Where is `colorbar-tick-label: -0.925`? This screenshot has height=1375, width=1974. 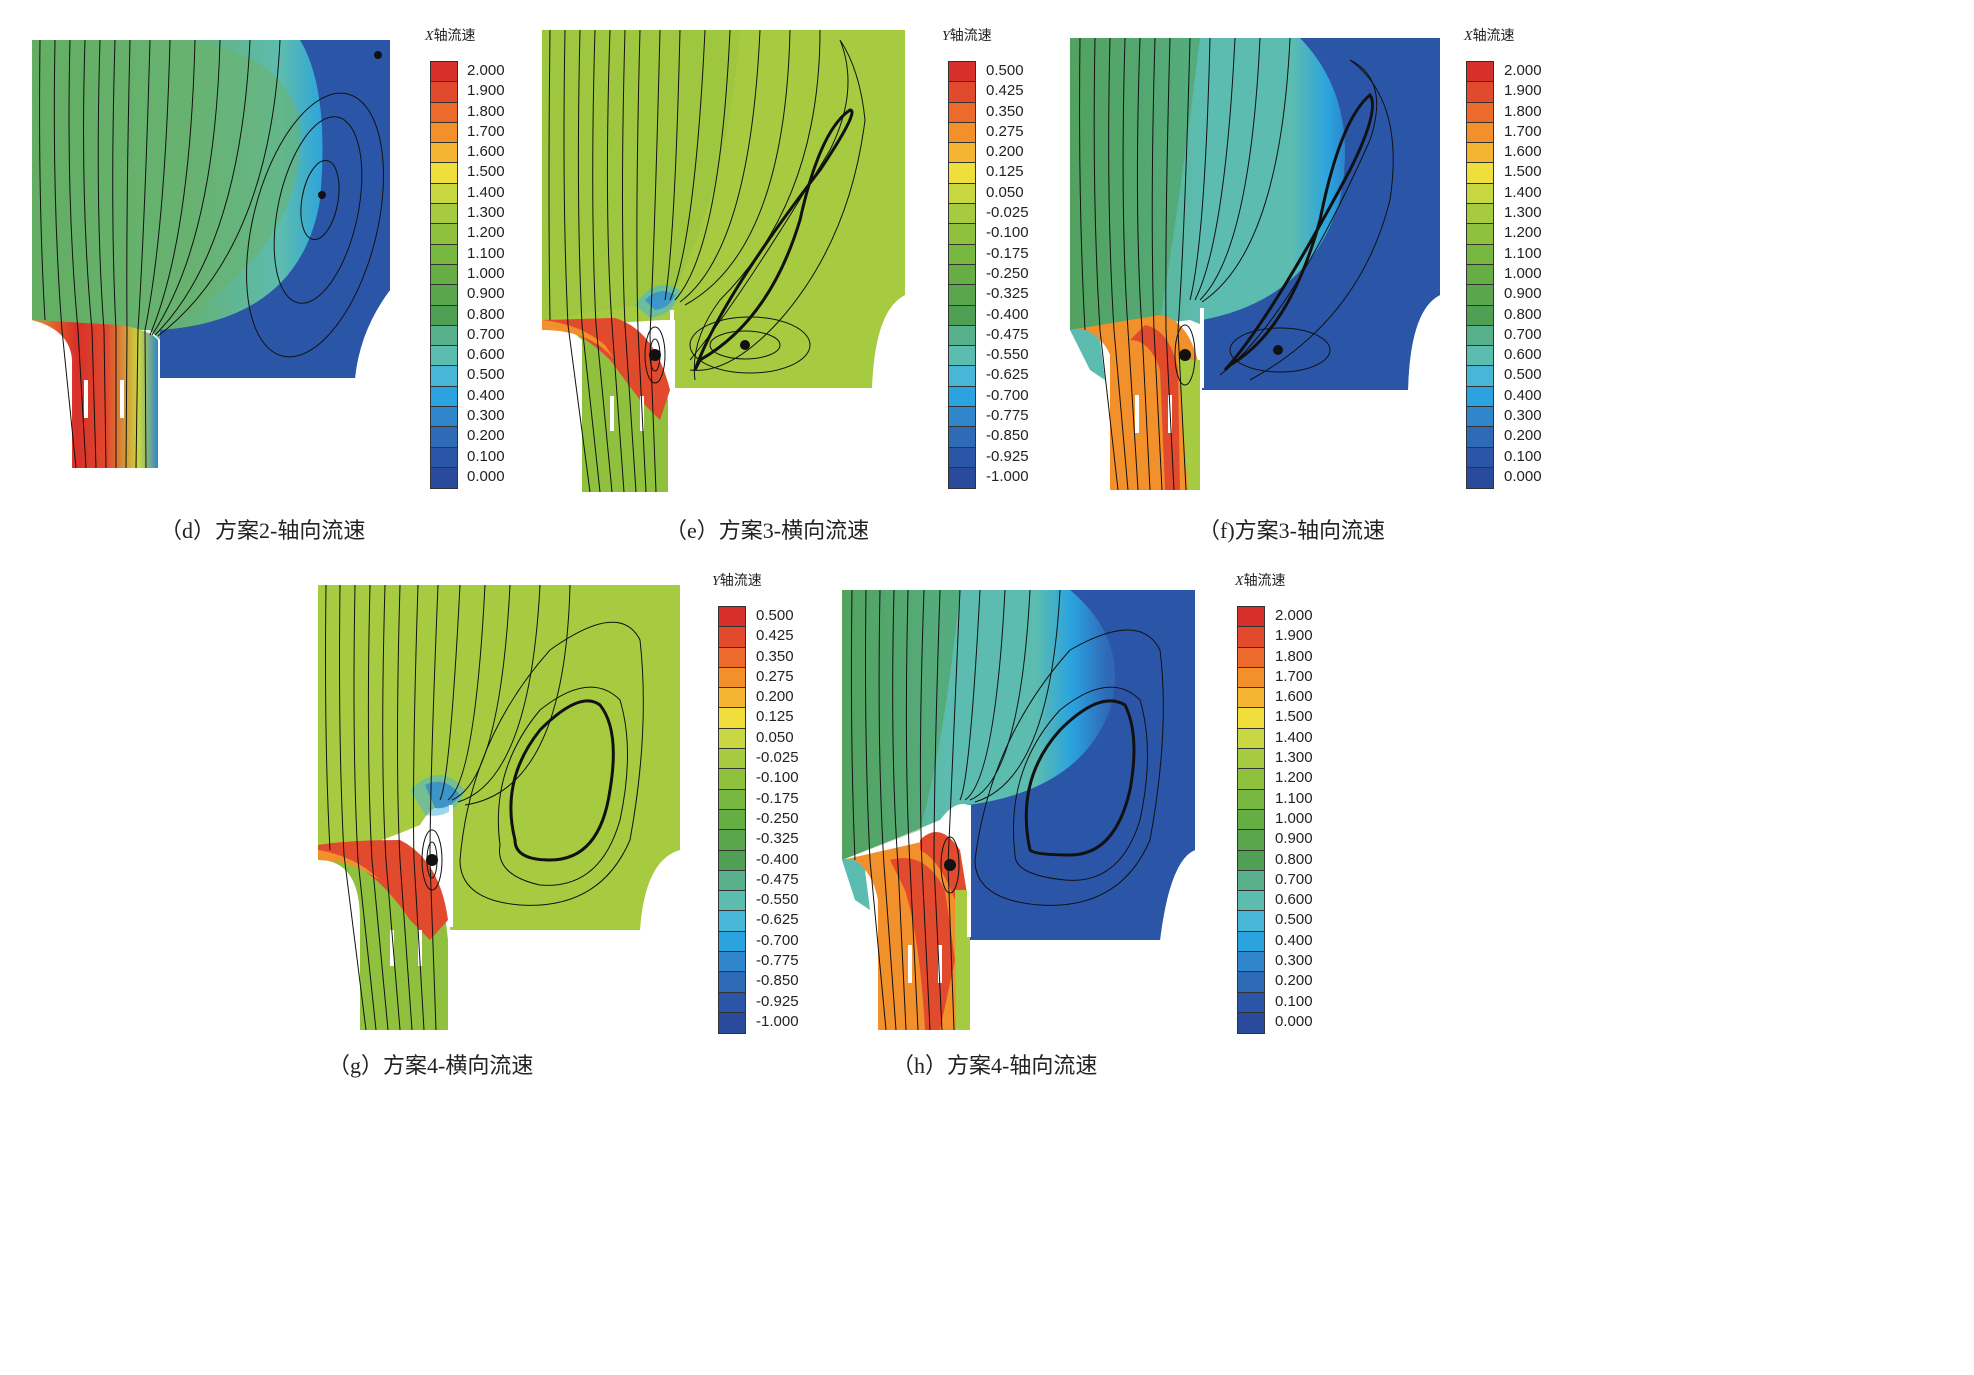
colorbar-tick-label: -0.925 is located at coordinates (777, 1001).